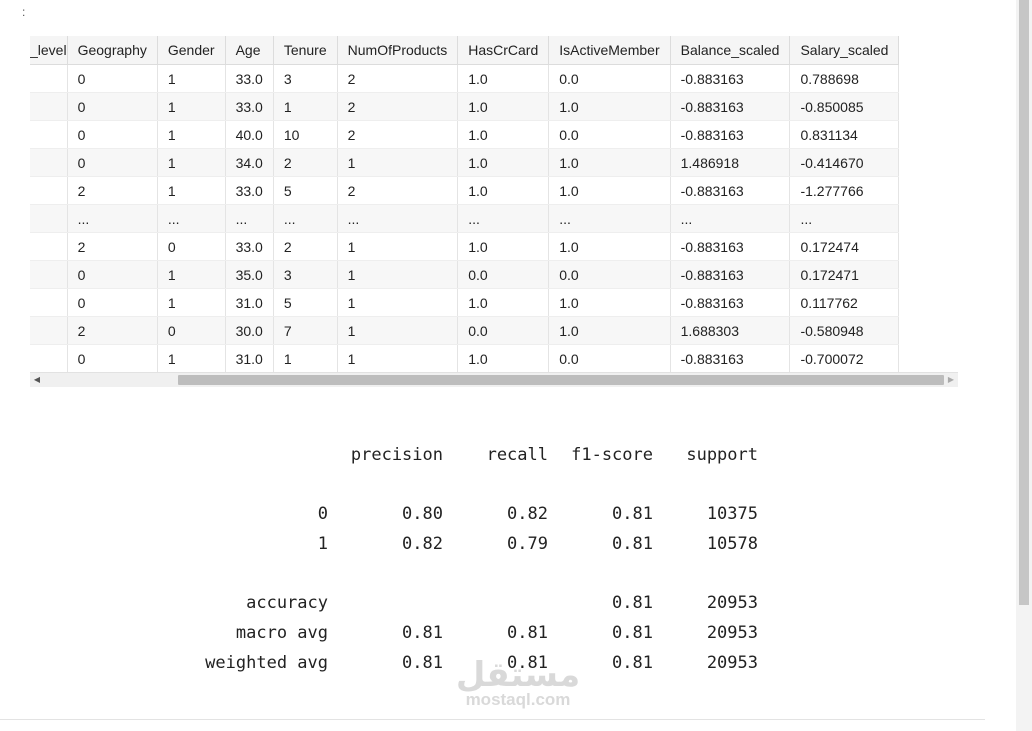 The width and height of the screenshot is (1032, 731). Describe the element at coordinates (844, 162) in the screenshot. I see `table-cell: -0.414670` at that location.